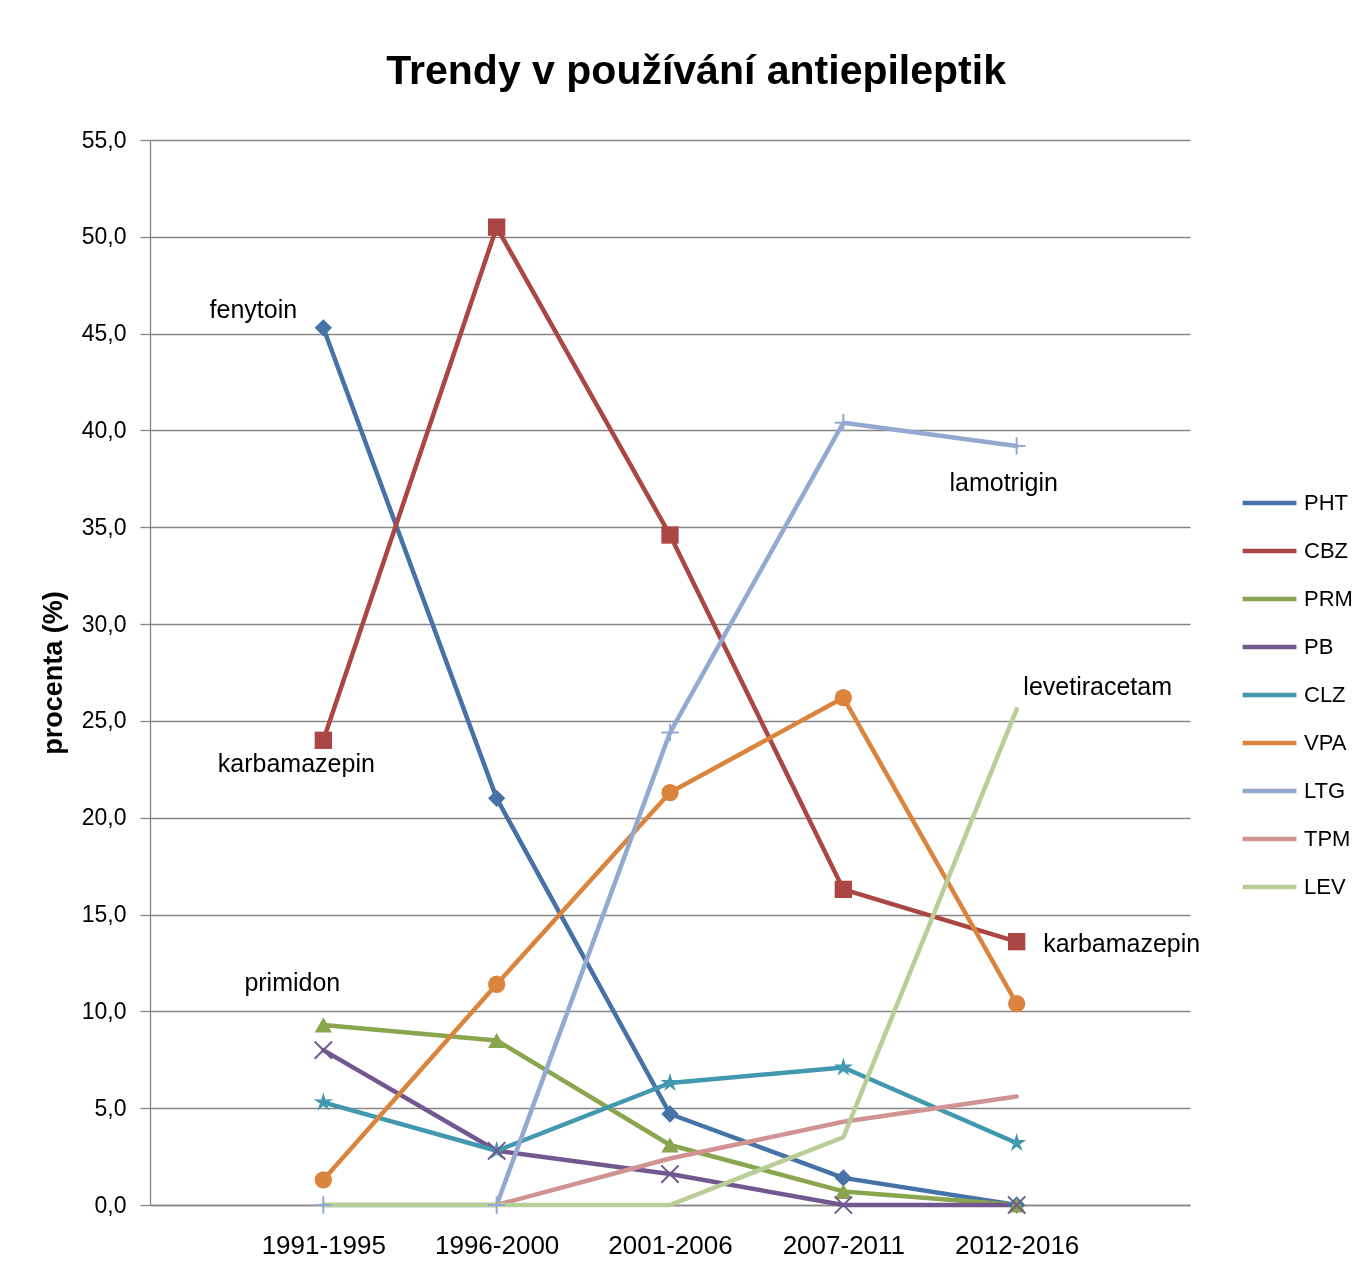 This screenshot has width=1368, height=1275. Describe the element at coordinates (104, 333) in the screenshot. I see `y-tick-label: 45,0` at that location.